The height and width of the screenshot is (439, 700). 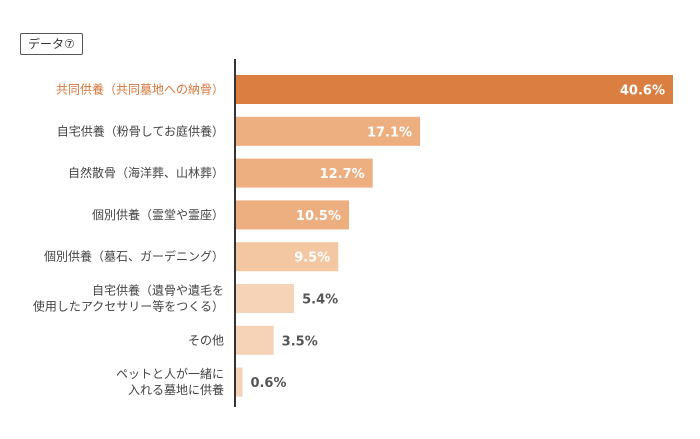 What do you see at coordinates (318, 216) in the screenshot?
I see `value-label-3: 10.5%` at bounding box center [318, 216].